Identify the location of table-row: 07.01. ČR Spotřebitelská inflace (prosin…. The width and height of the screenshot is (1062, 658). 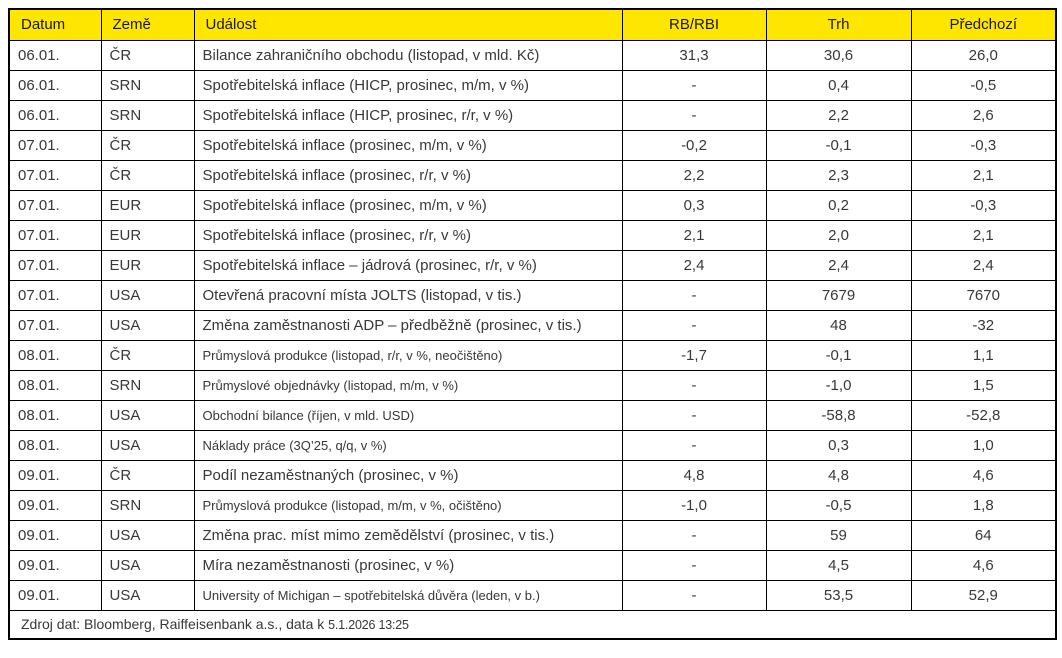
(532, 175).